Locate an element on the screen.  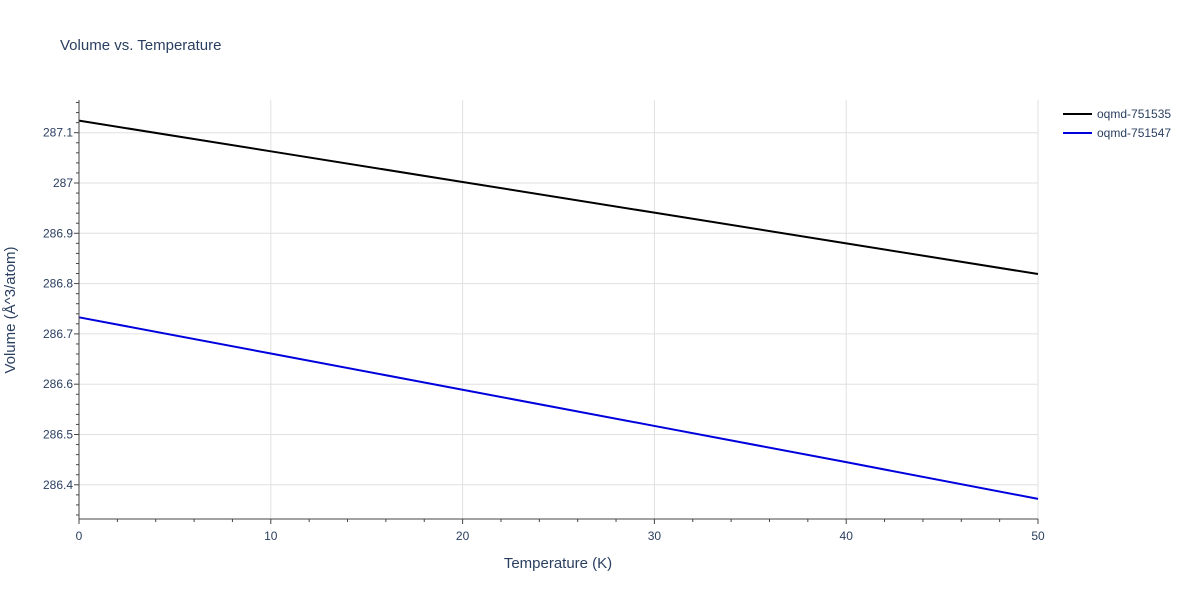
x-tick-label: 50 is located at coordinates (1038, 536).